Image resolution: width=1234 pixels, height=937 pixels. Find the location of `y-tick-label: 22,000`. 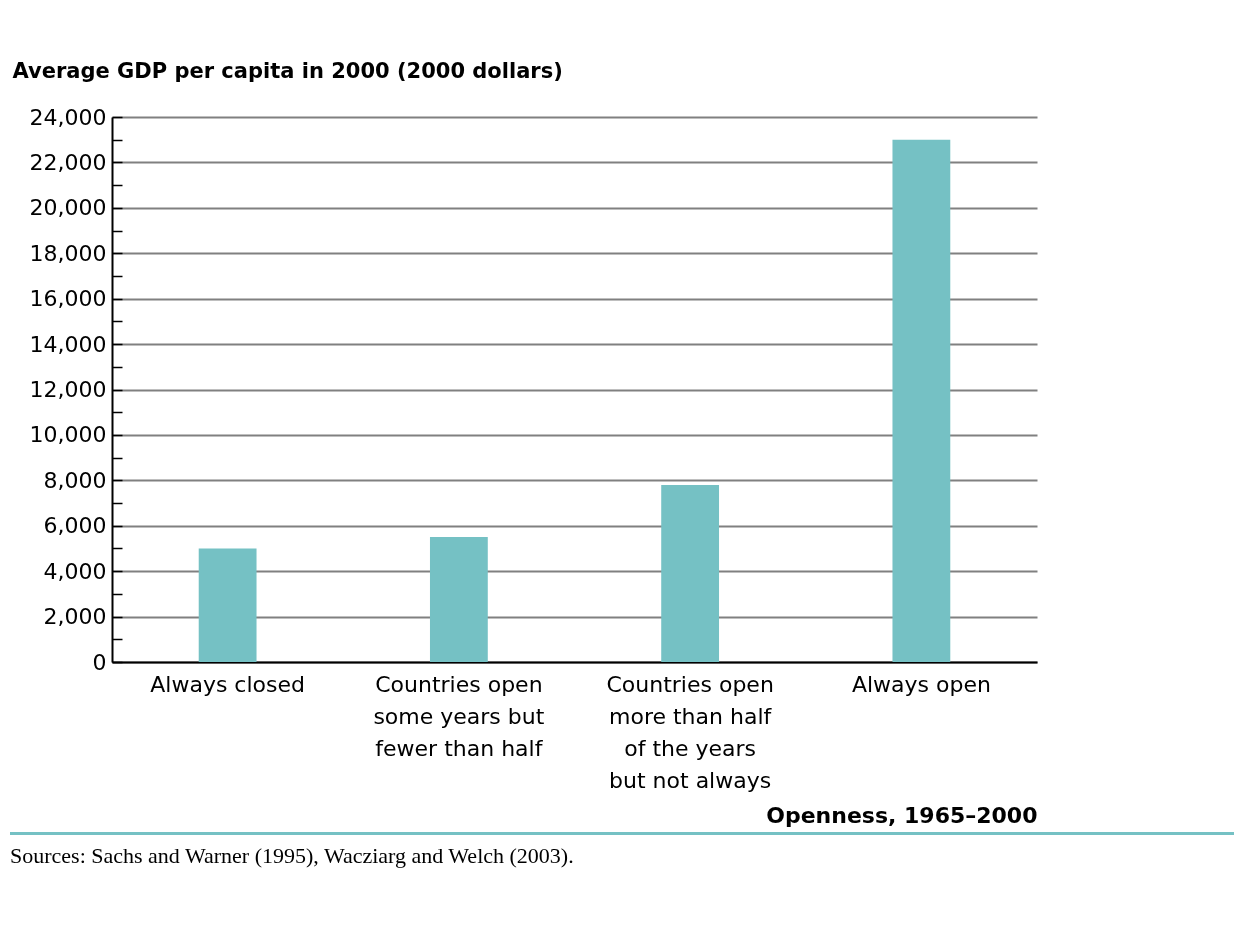

y-tick-label: 22,000 is located at coordinates (68, 162).